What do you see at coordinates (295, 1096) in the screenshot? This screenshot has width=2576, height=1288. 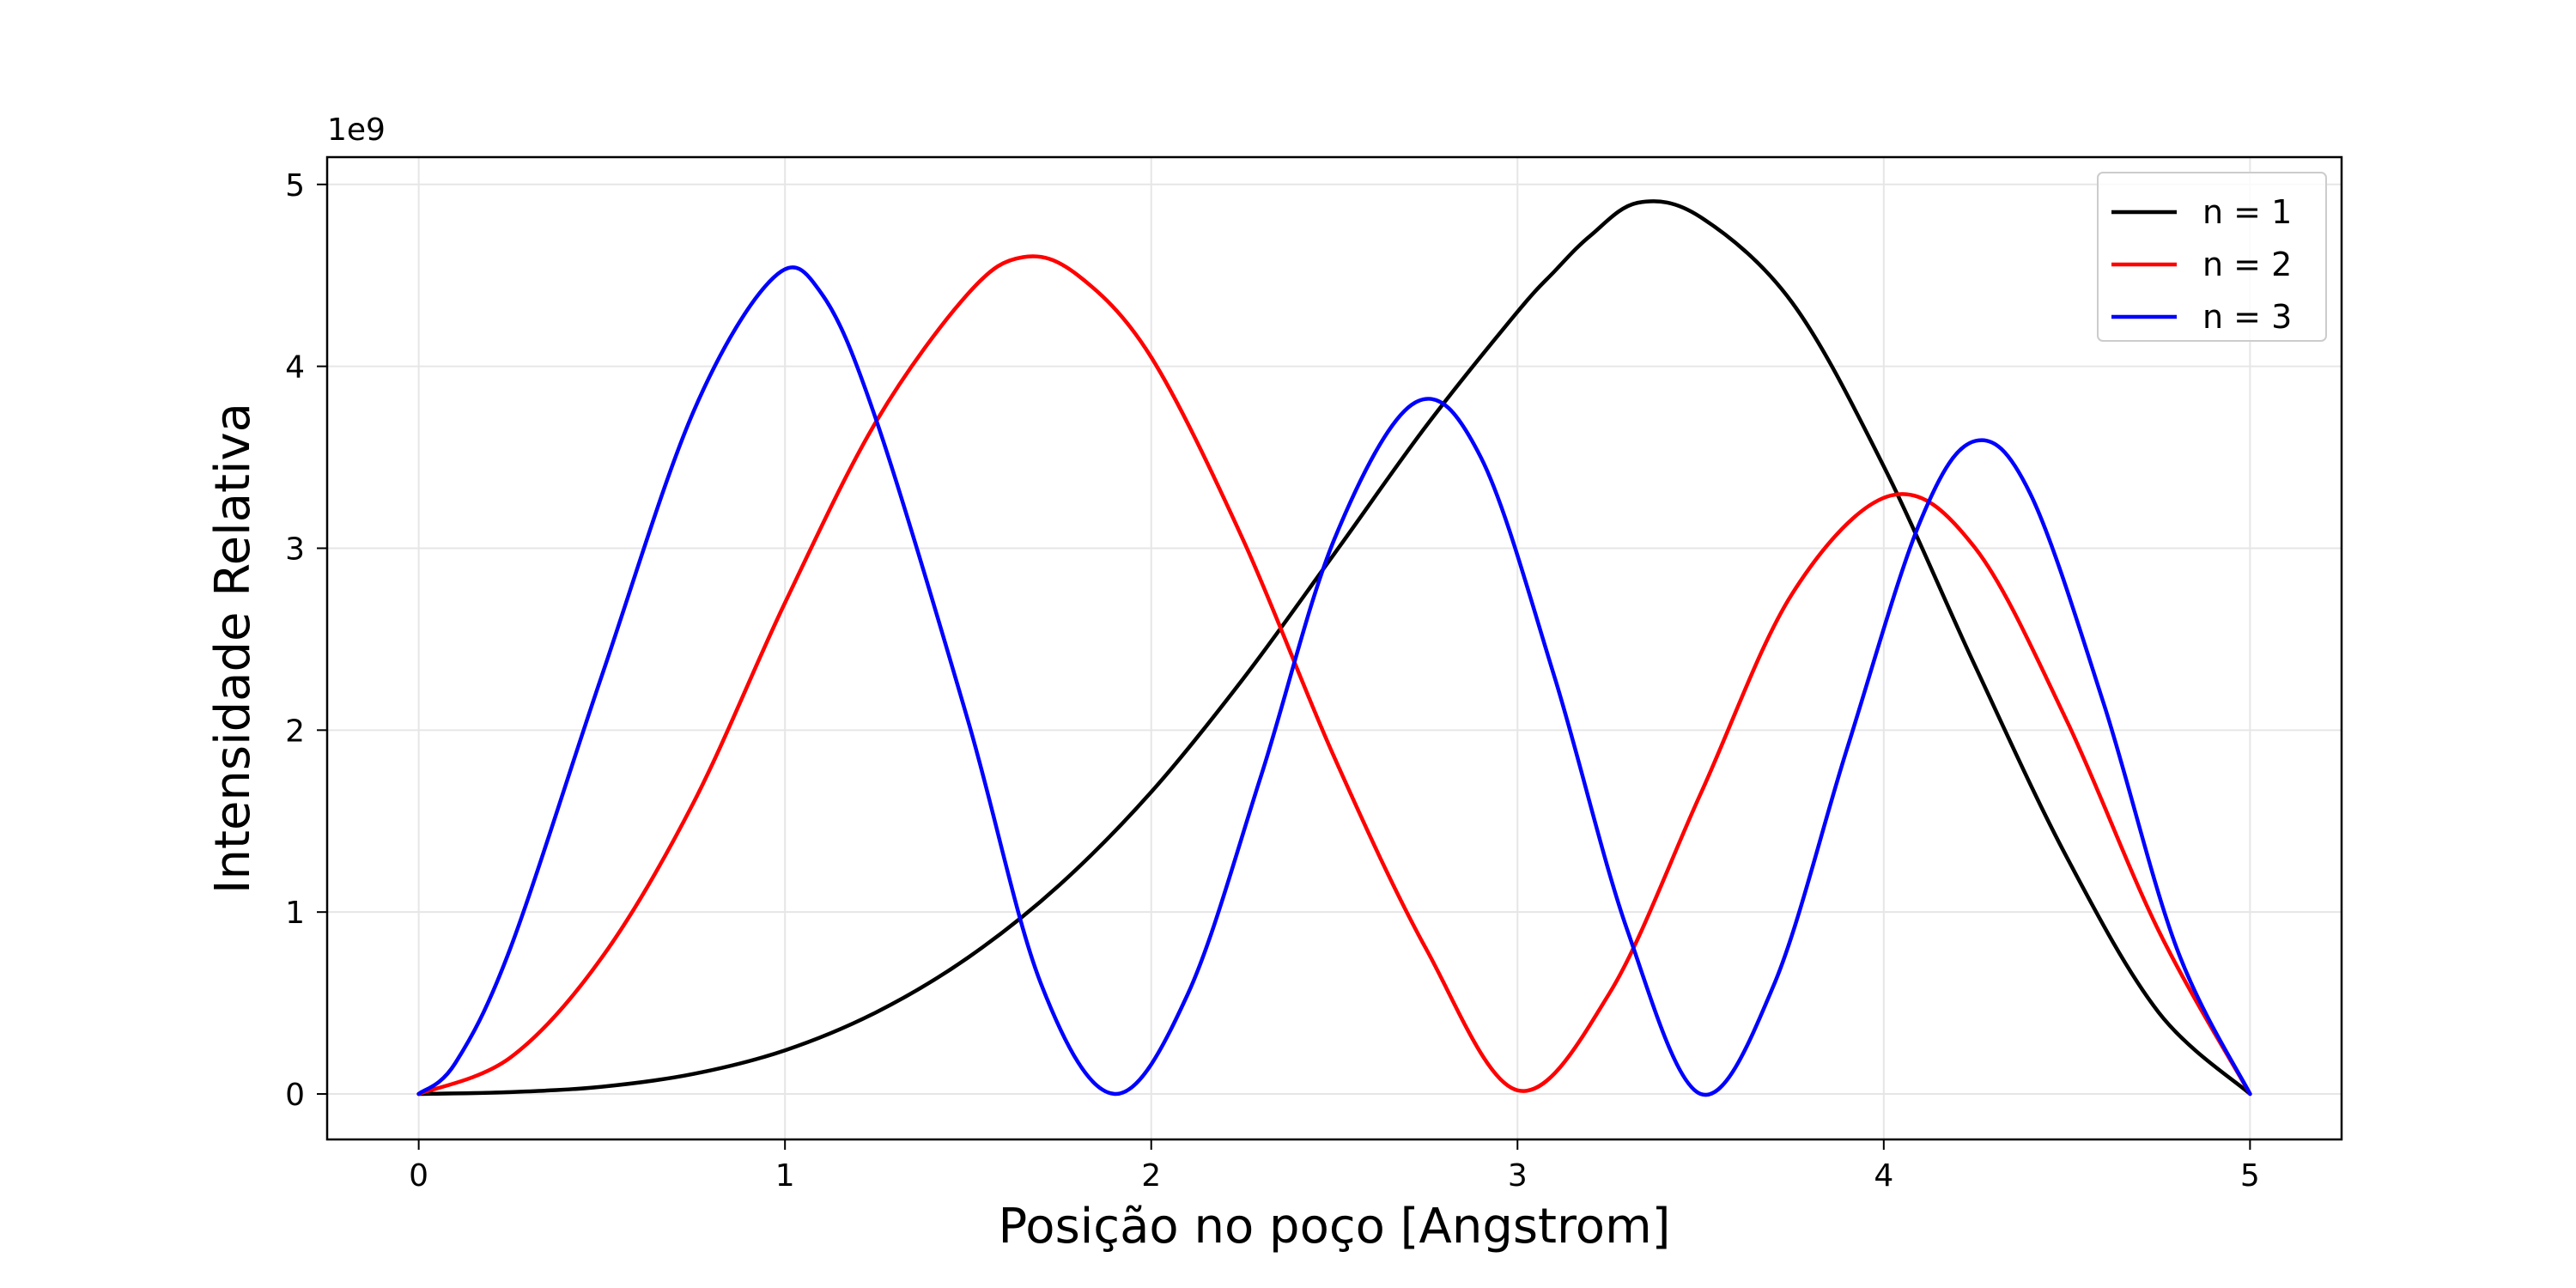 I see `y-tick-label: 0` at bounding box center [295, 1096].